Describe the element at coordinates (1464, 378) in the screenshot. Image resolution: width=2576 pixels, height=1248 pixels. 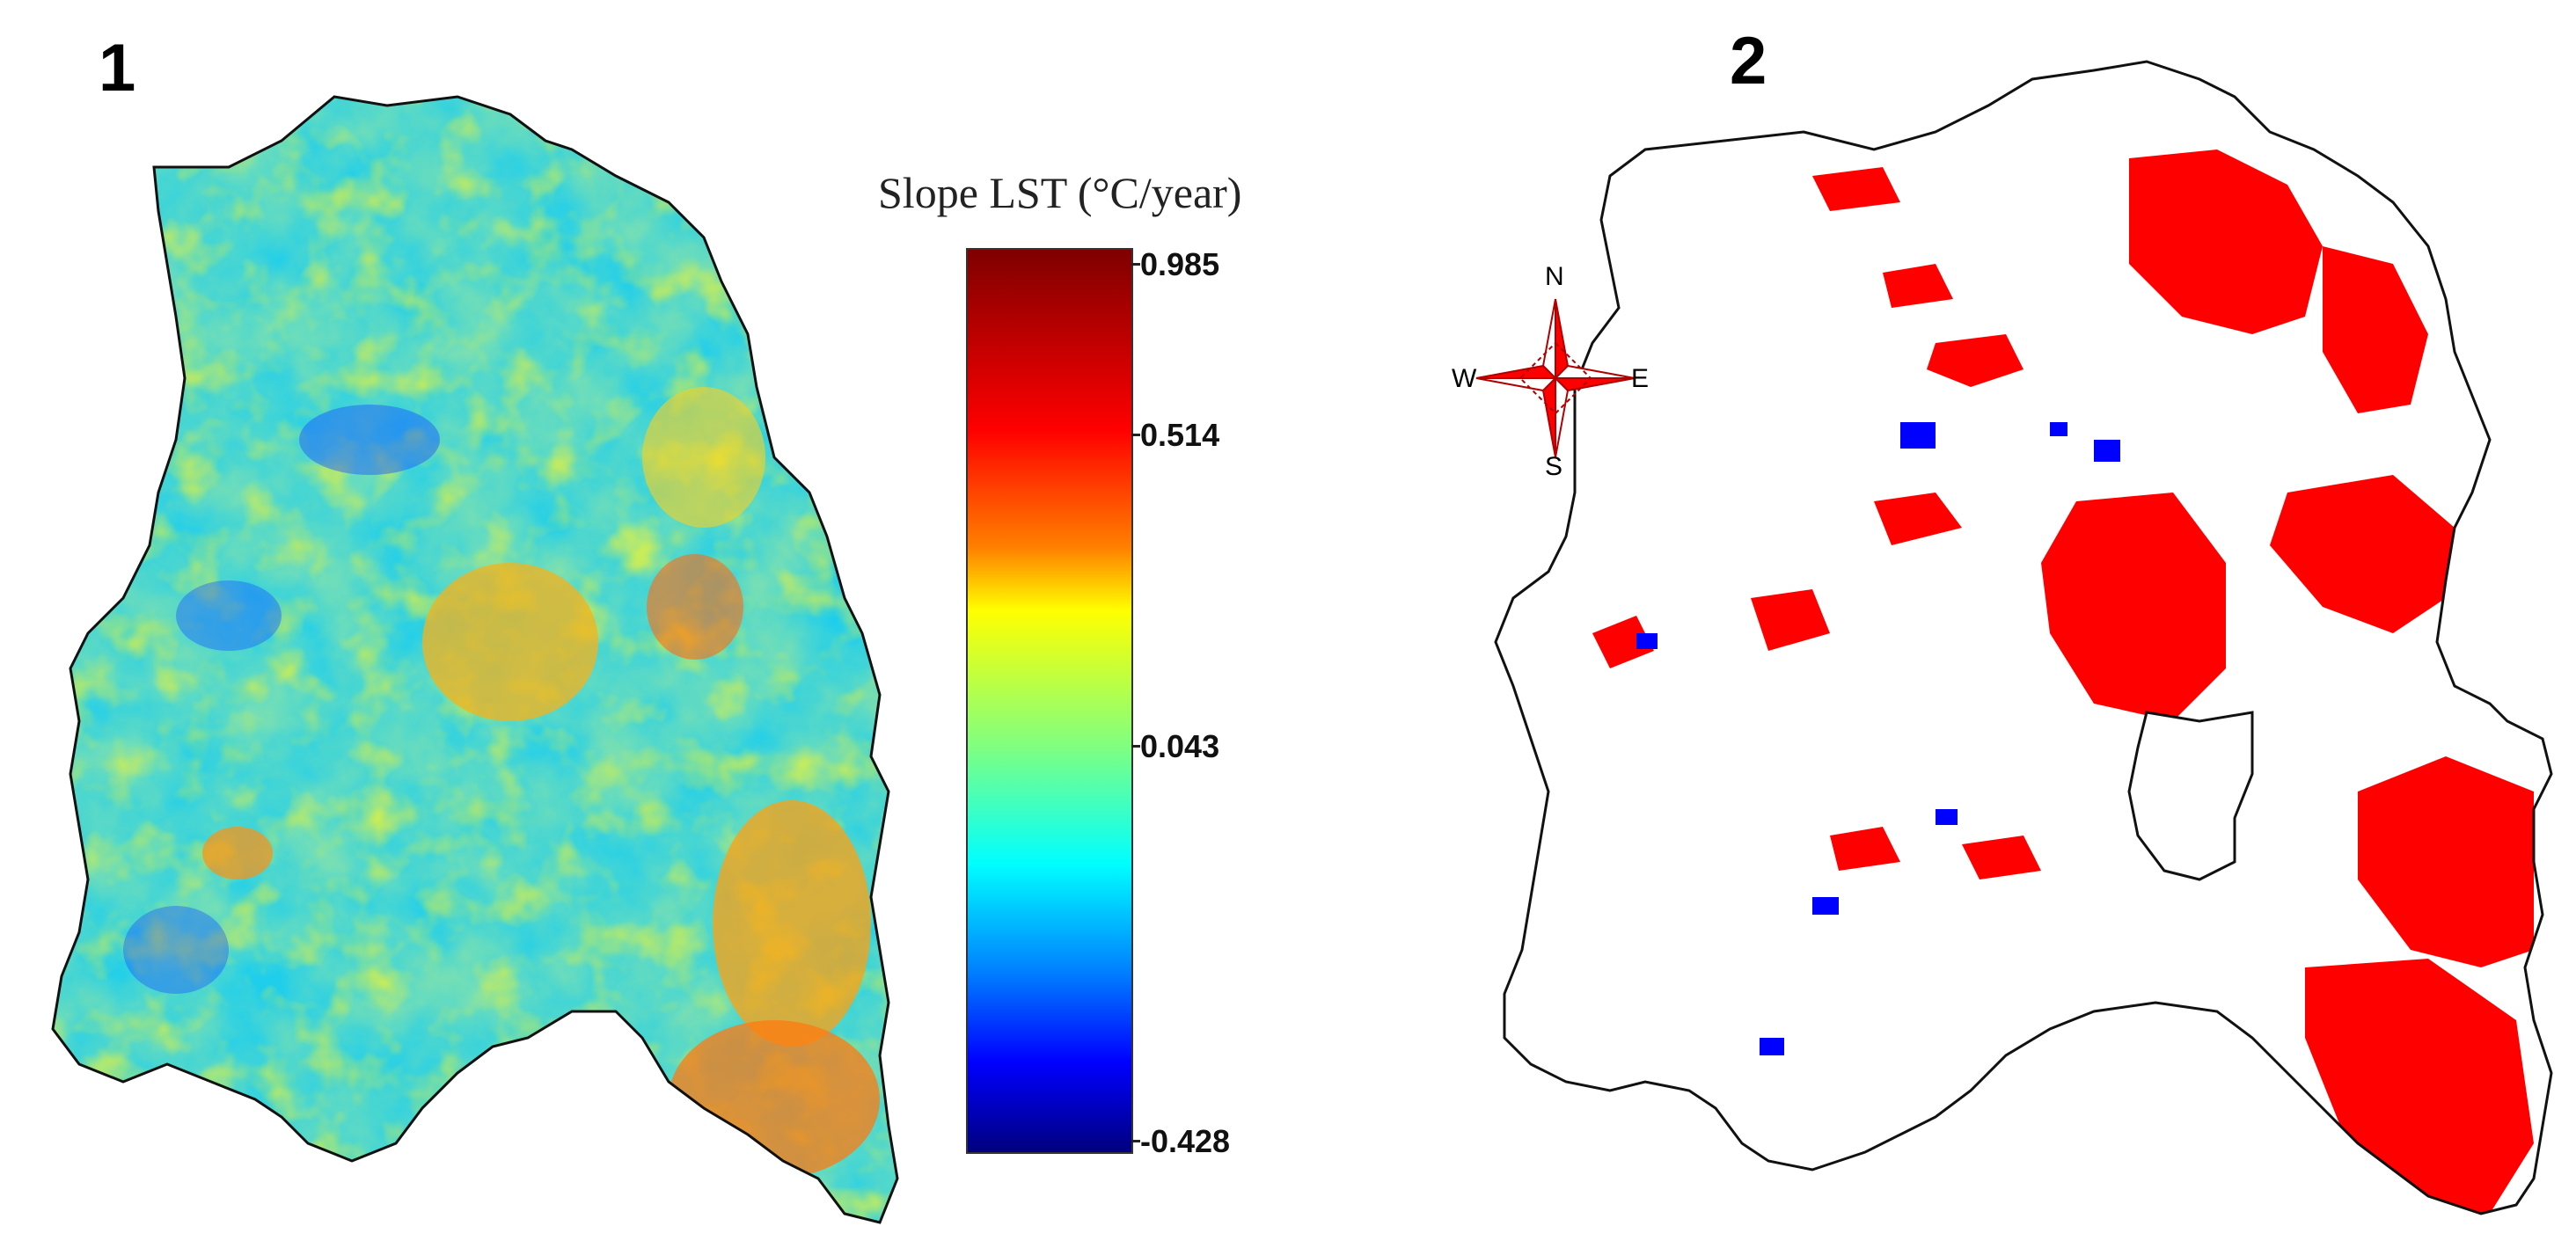
I see `compass-west-label: W` at that location.